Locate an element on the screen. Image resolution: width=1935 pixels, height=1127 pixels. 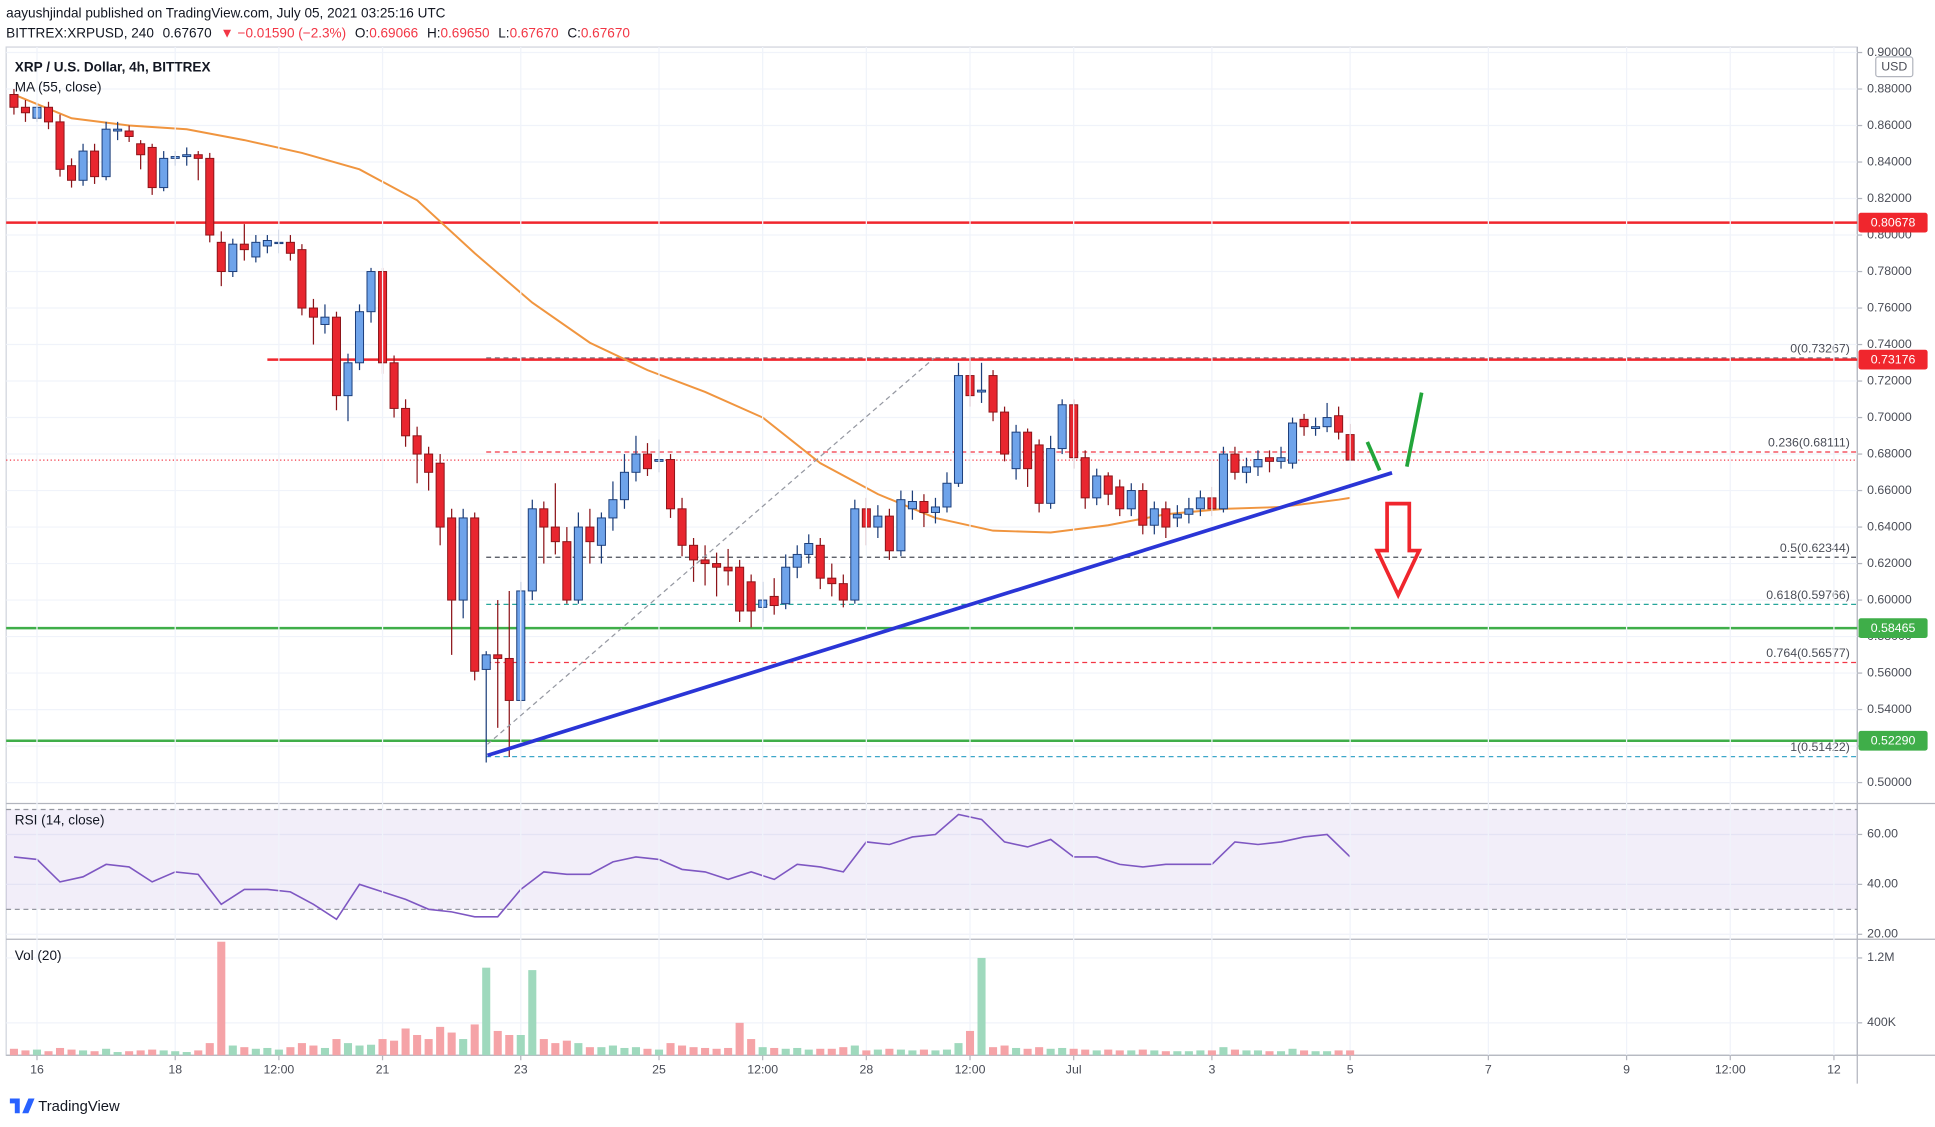
x-tick-label: Jul is located at coordinates (1074, 1069).